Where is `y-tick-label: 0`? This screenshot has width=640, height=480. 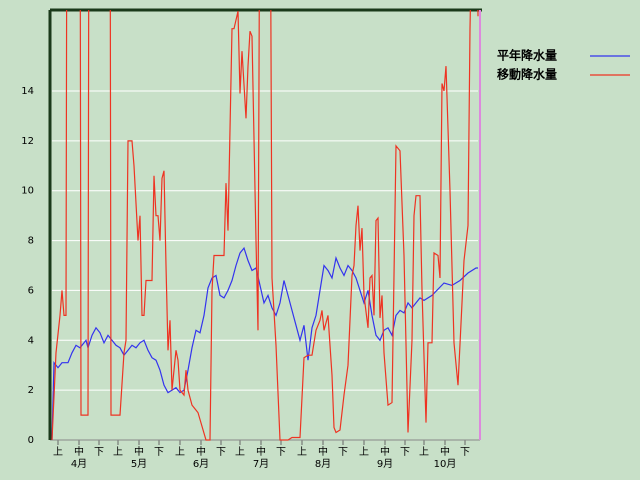
y-tick-label: 0 is located at coordinates (31, 440).